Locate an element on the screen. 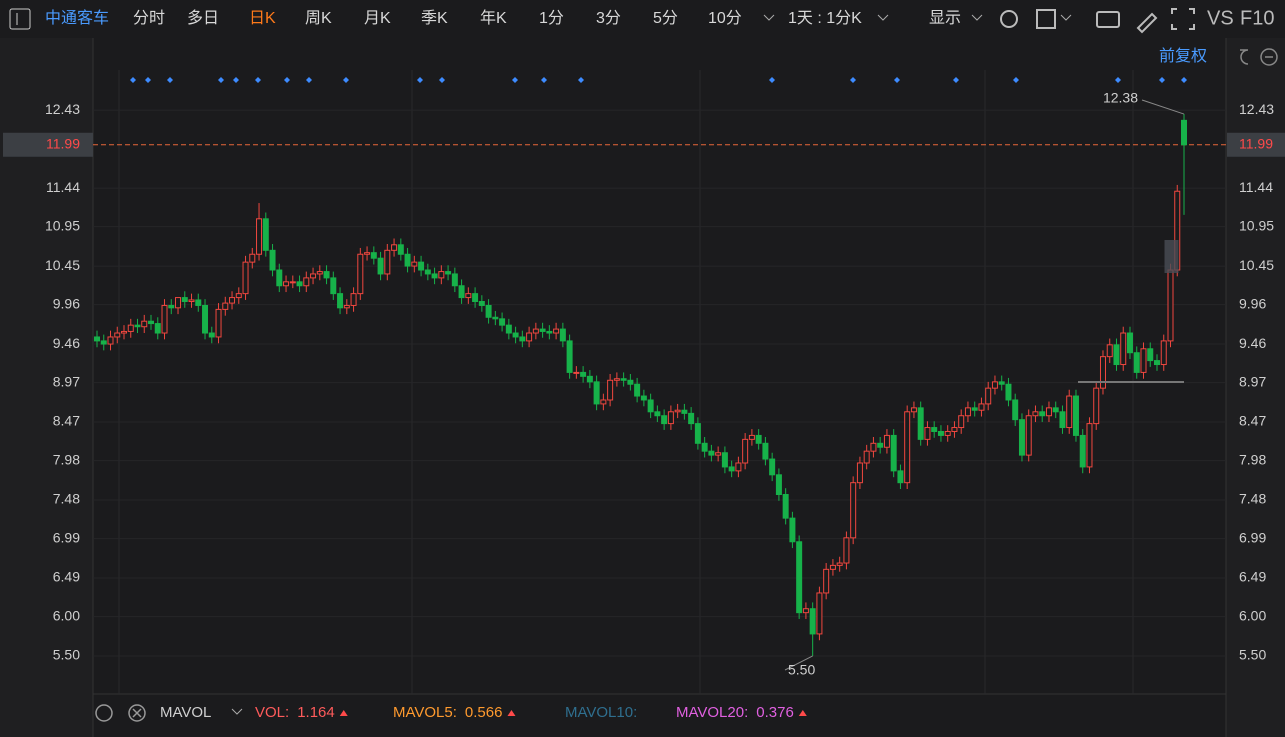 This screenshot has height=737, width=1285. period-tab: 月K is located at coordinates (377, 18).